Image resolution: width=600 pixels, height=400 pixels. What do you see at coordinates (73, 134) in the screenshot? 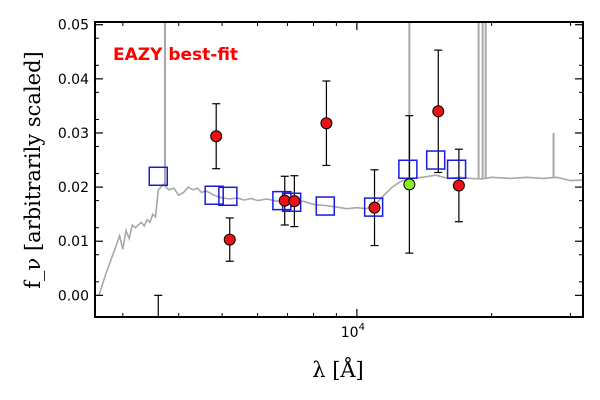
I see `y-tick-label-3: 0.03` at bounding box center [73, 134].